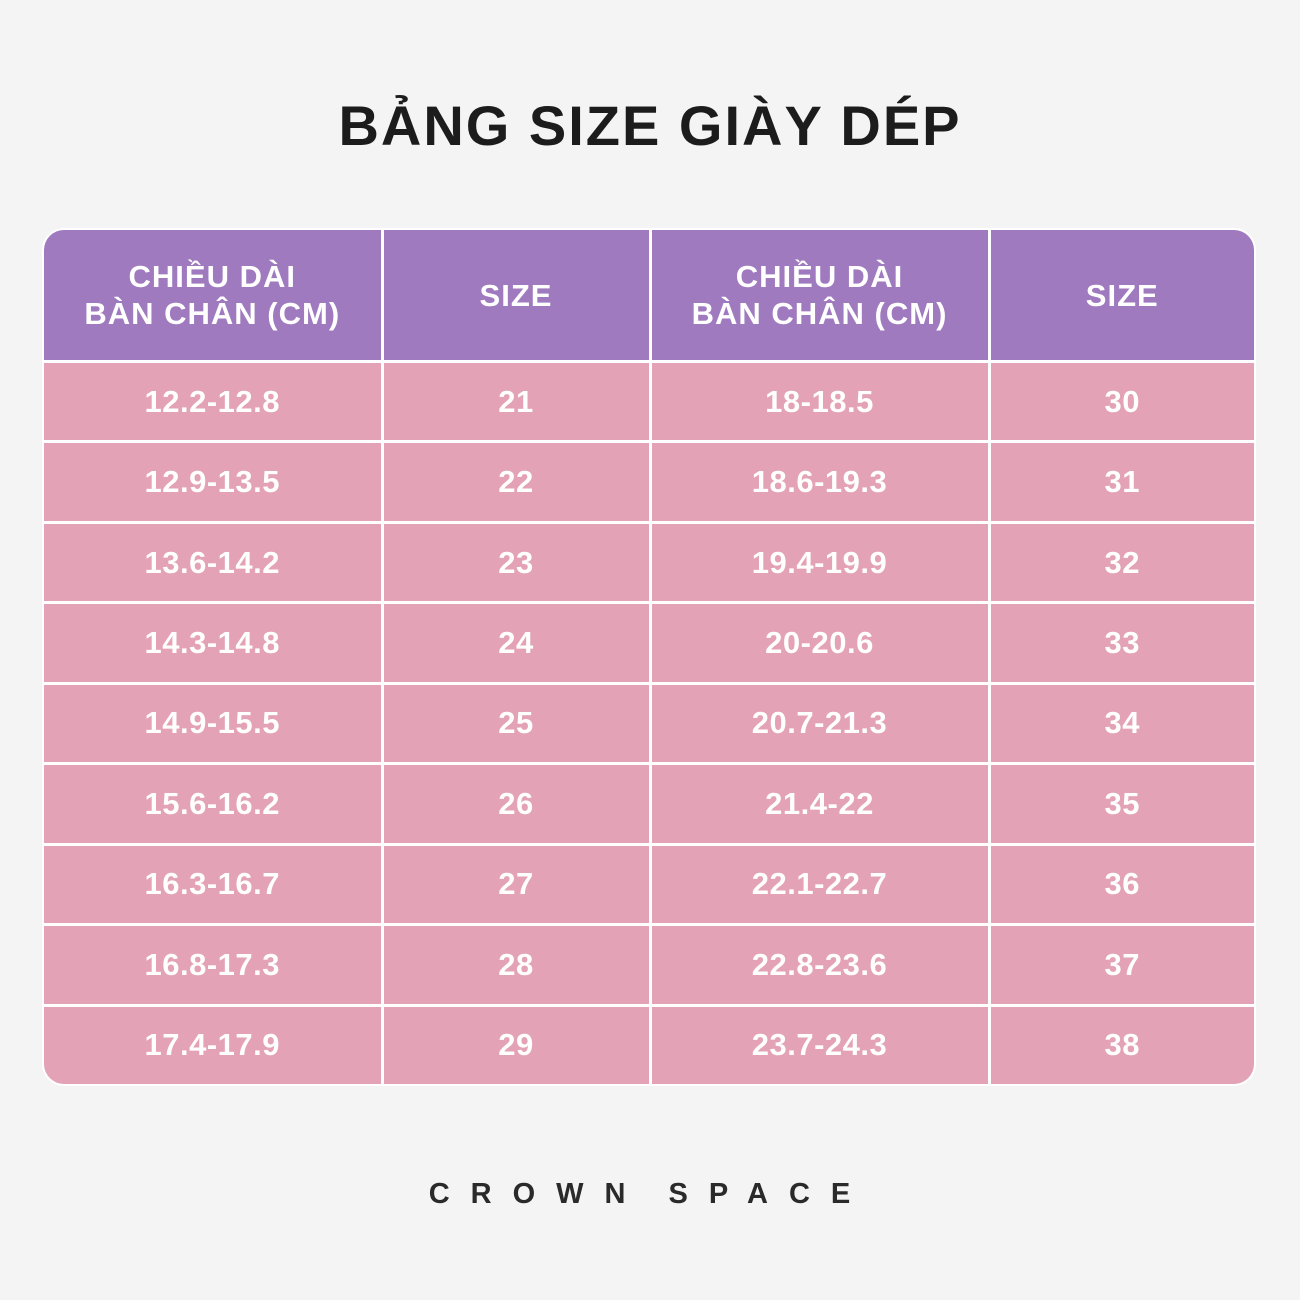  I want to click on table-row: 15.6-16.2 26 21.4-22 35, so click(649, 804).